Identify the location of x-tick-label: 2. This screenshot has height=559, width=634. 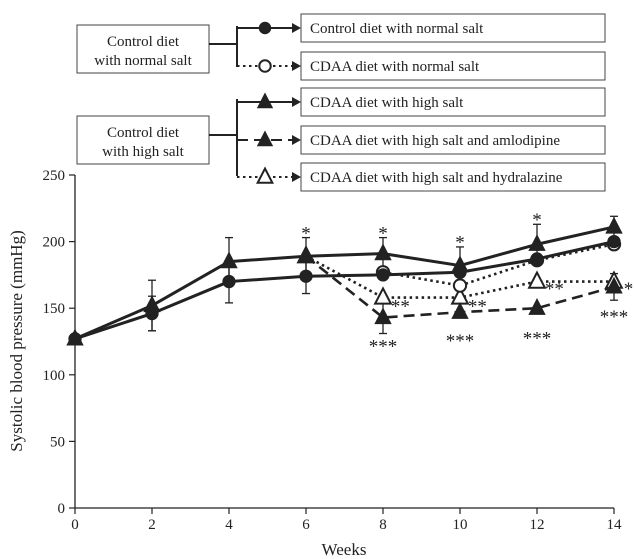
(152, 525).